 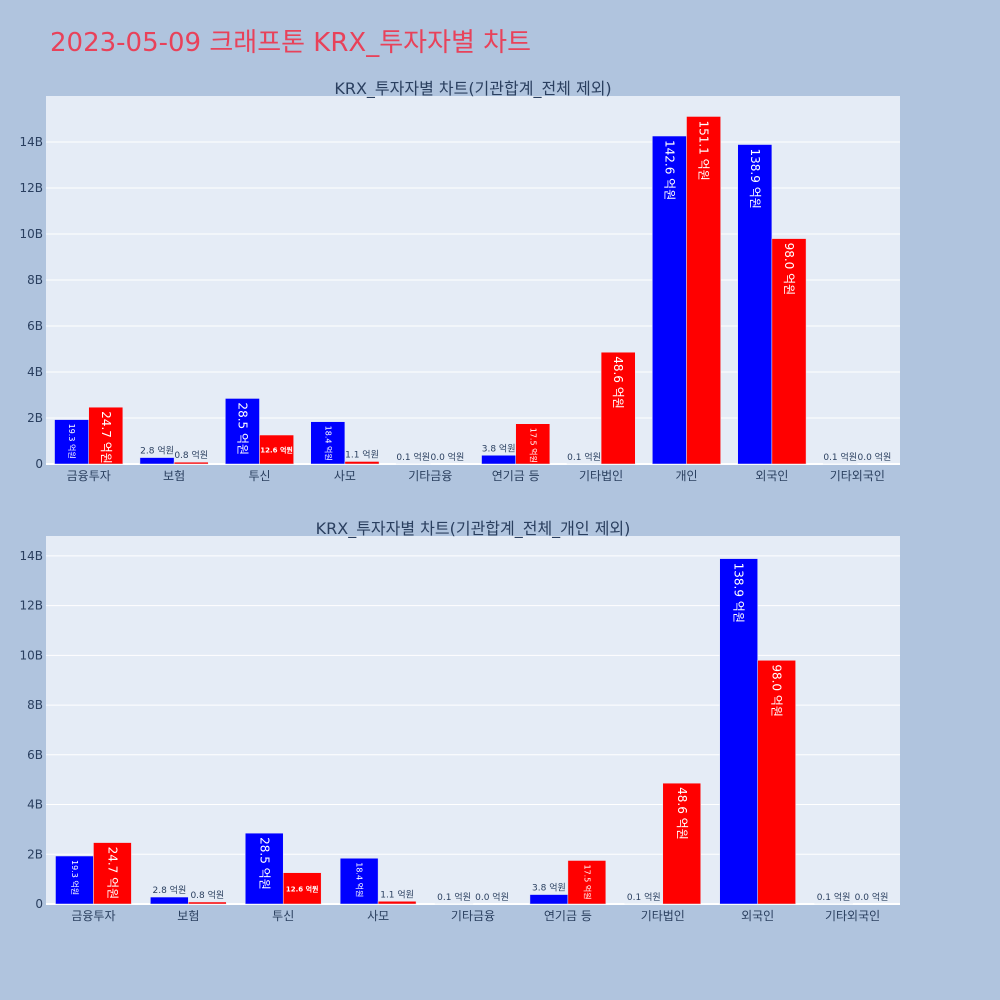 I want to click on x-tick-label: 연기금 등, so click(x=516, y=476).